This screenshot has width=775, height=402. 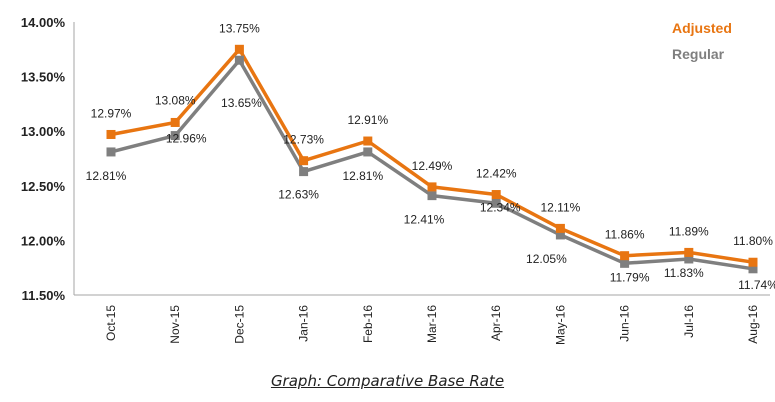 What do you see at coordinates (496, 174) in the screenshot?
I see `data-label-adjusted: 12.42%` at bounding box center [496, 174].